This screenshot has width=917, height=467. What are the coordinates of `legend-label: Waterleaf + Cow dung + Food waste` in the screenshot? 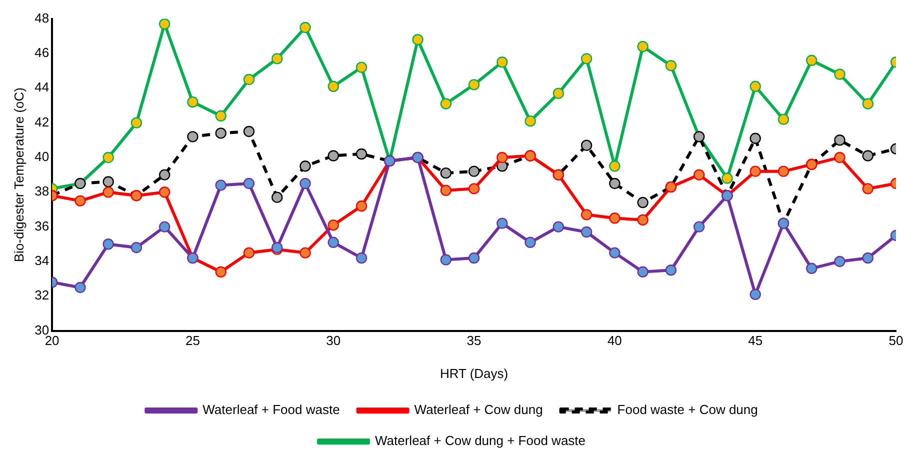 It's located at (480, 440).